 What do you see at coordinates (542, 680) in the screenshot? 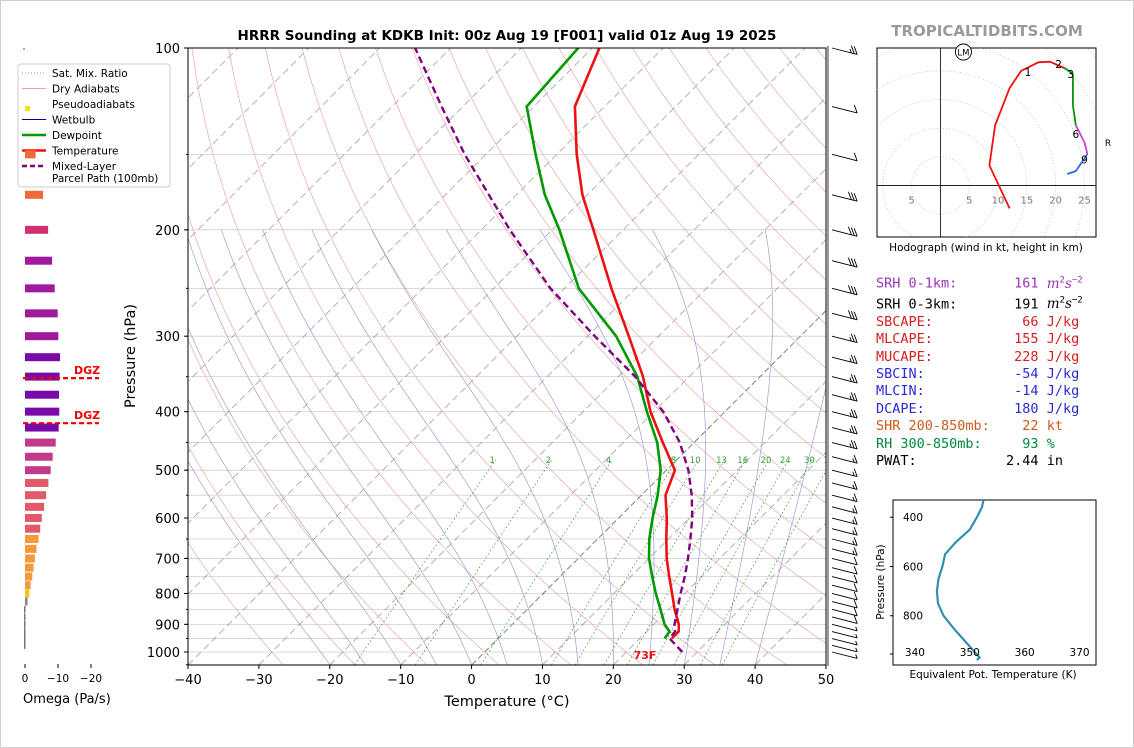
I see `x-tick-label: 10` at bounding box center [542, 680].